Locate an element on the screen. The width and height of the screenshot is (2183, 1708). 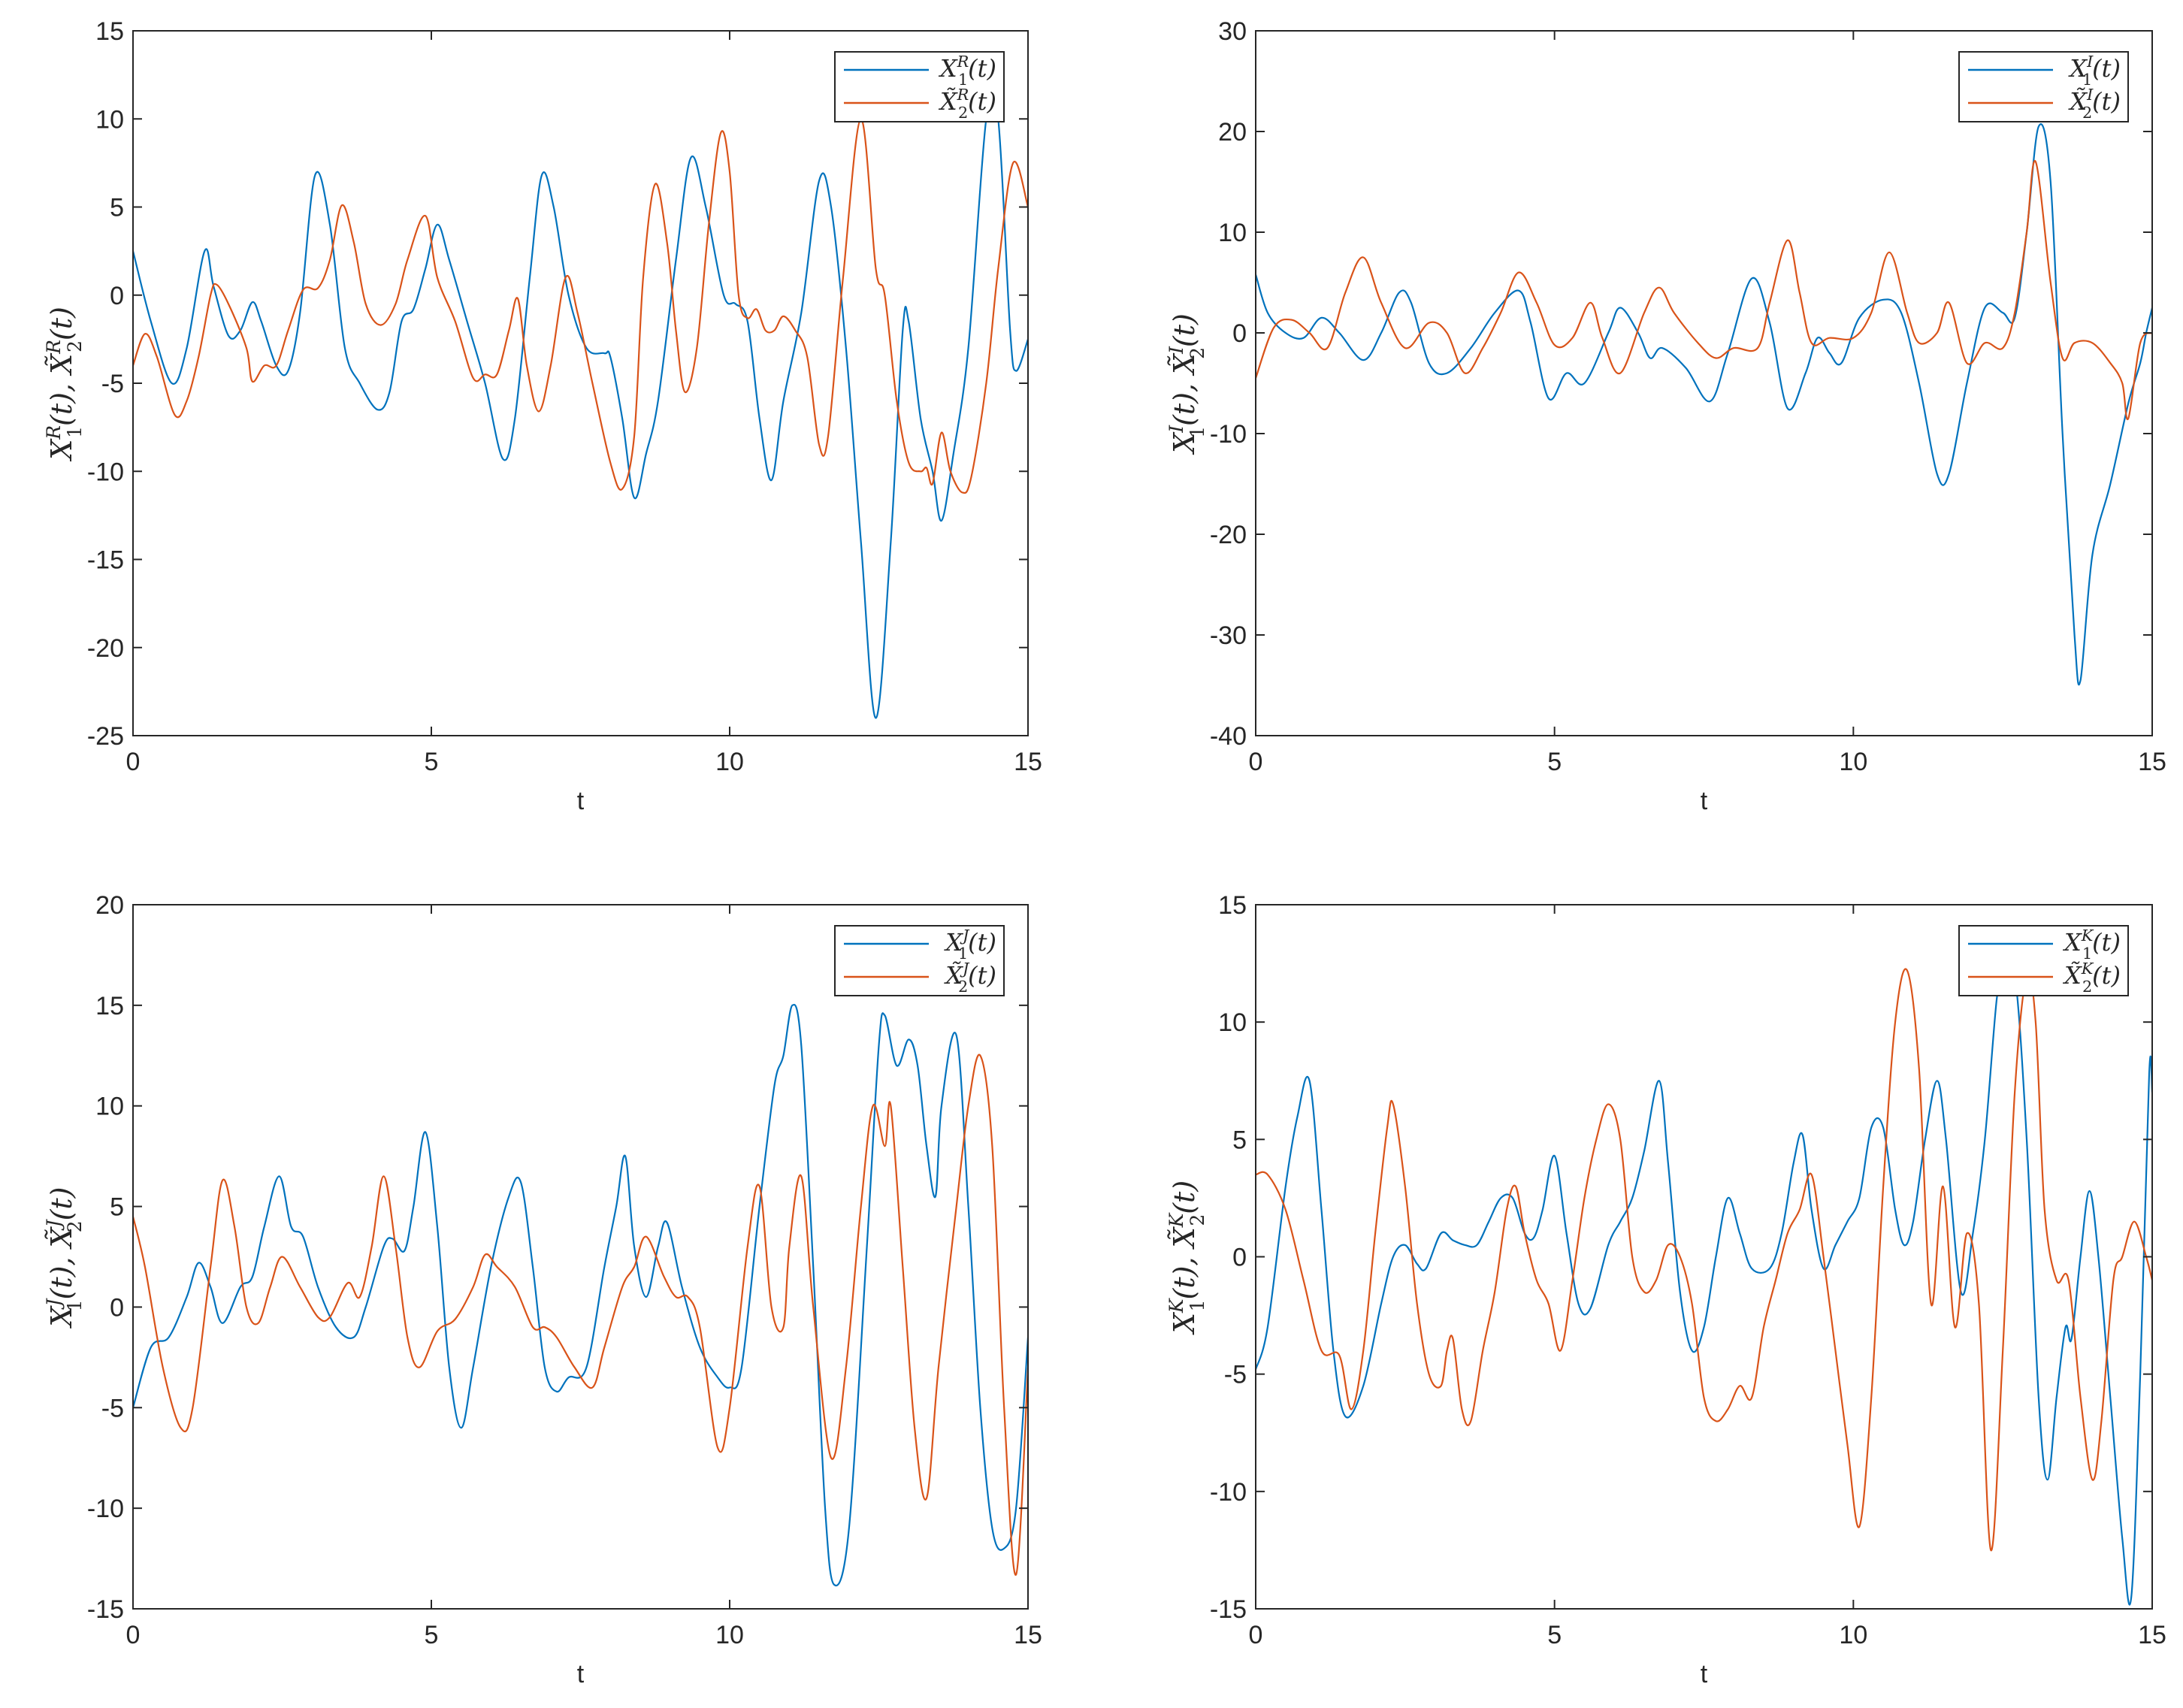
legend: XJ 1(t)X̃J 2(t) is located at coordinates (920, 960).